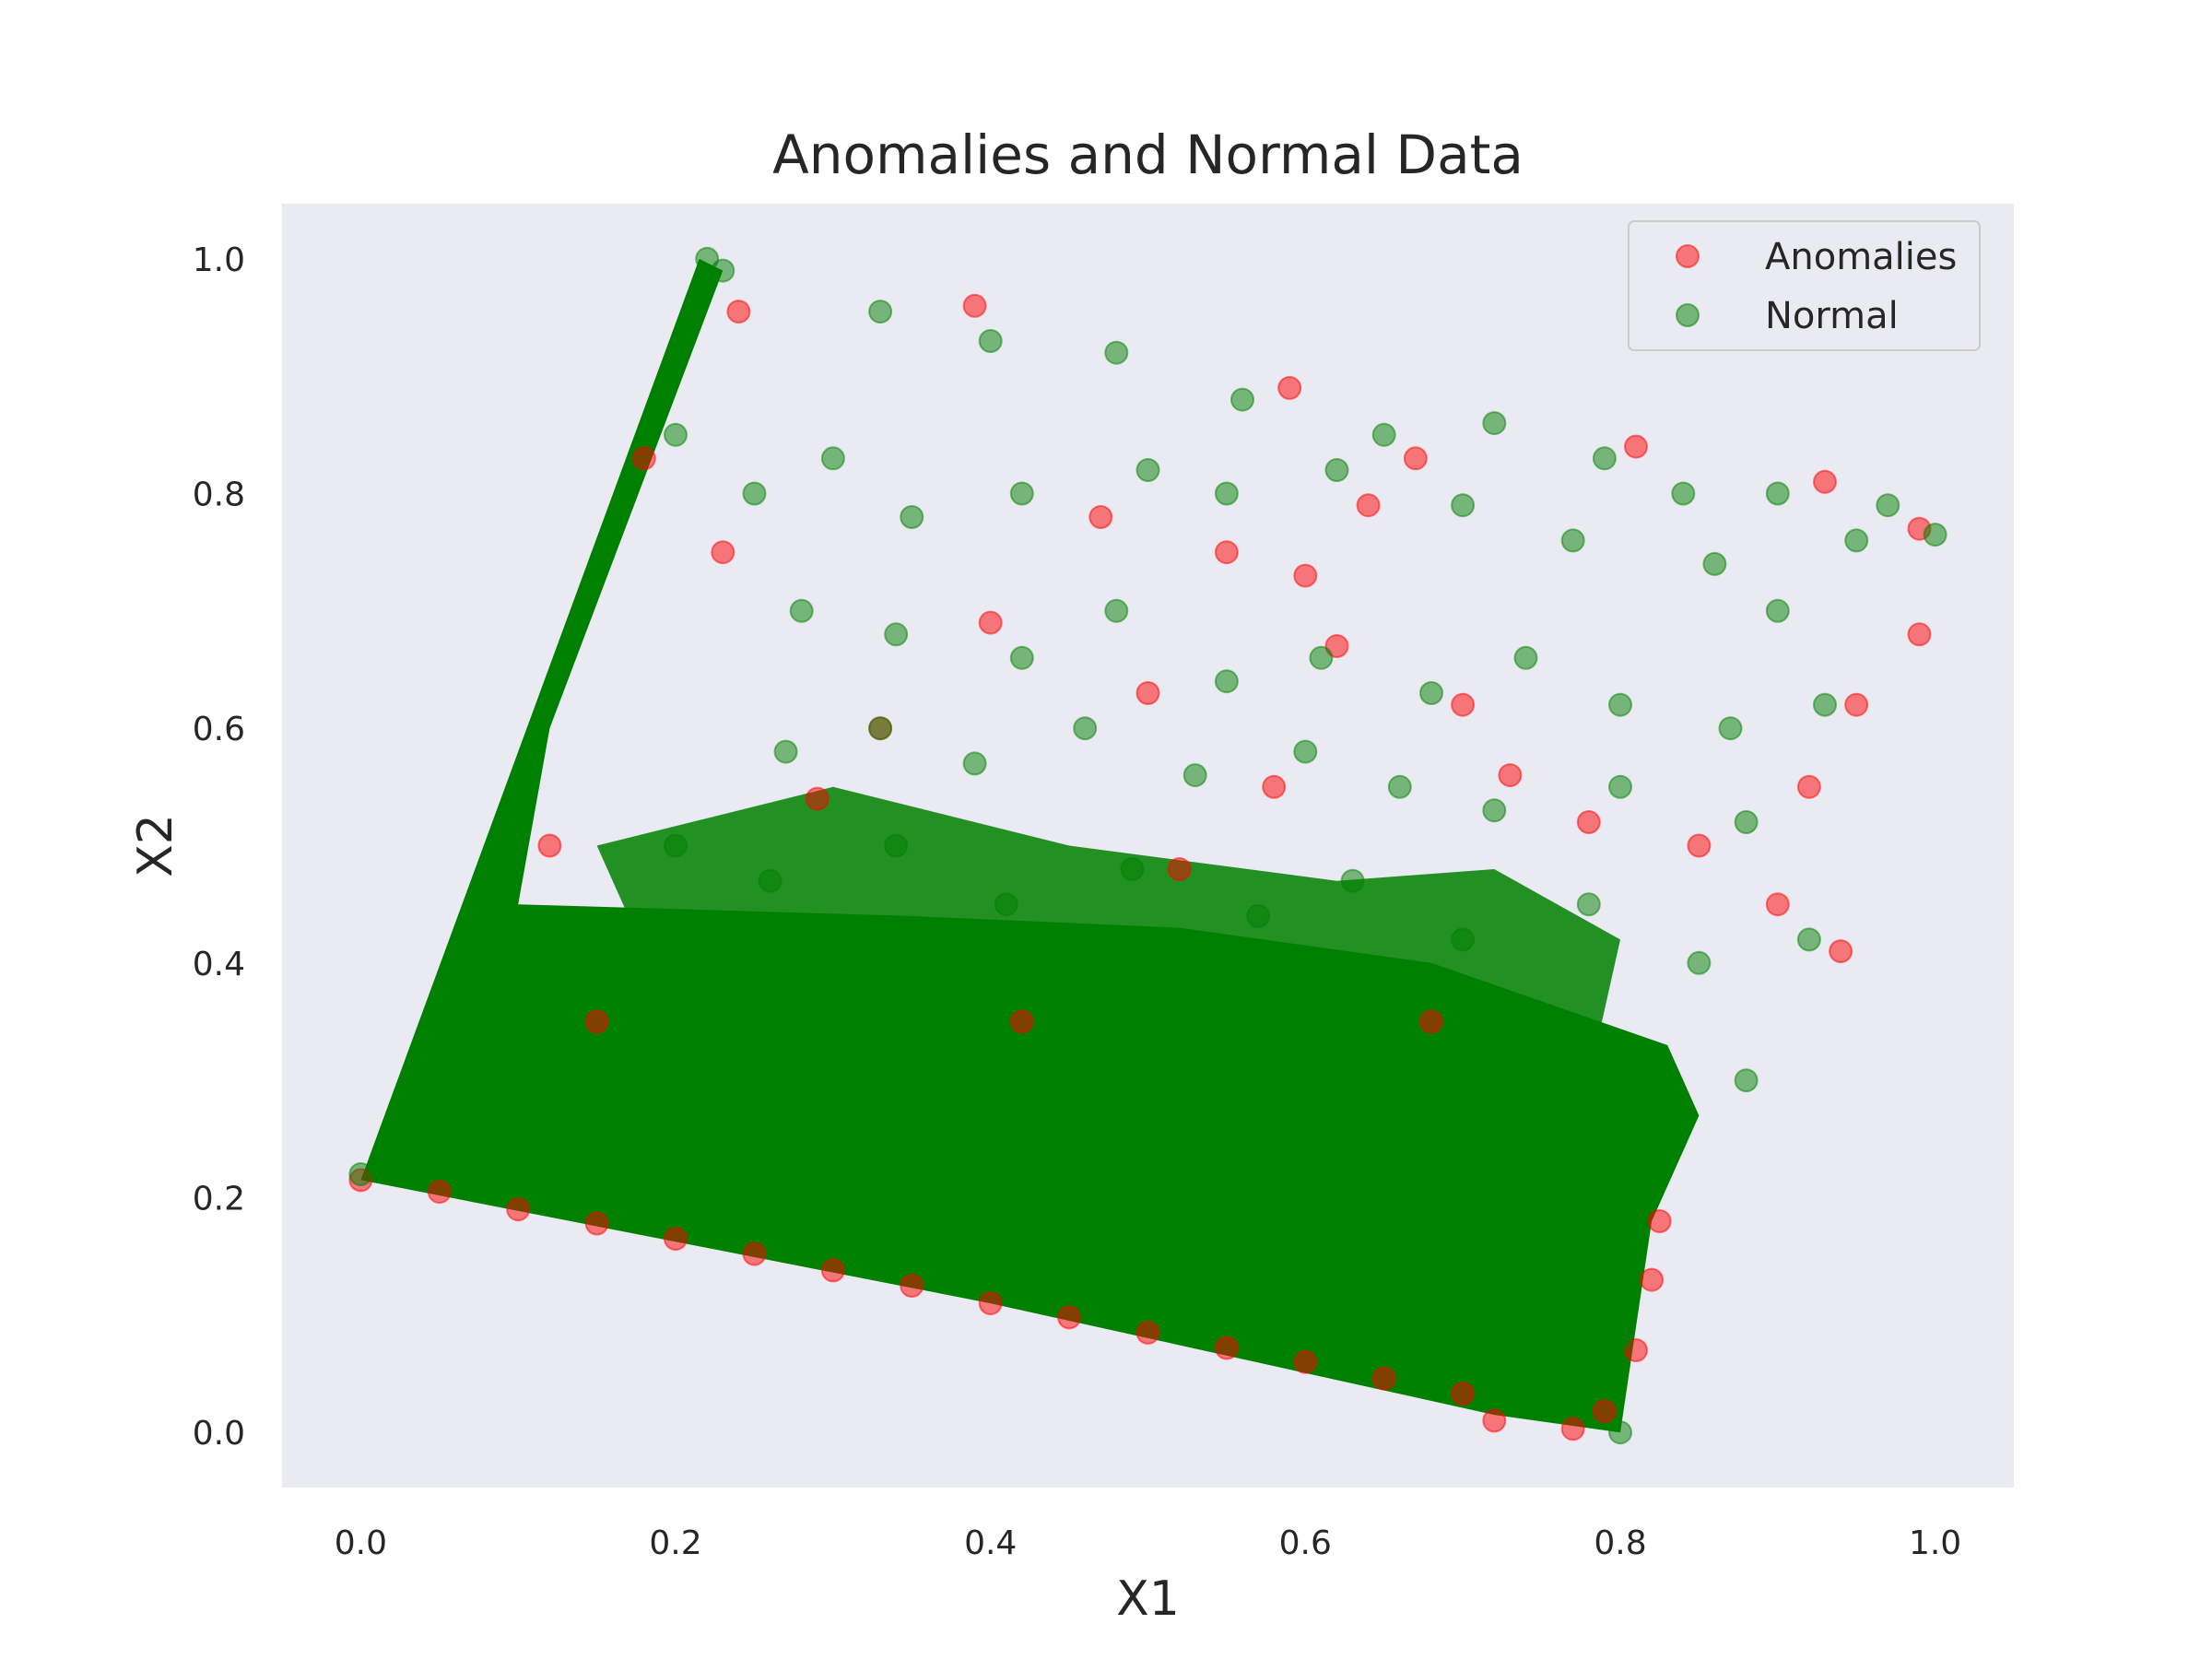 The image size is (2212, 1659). Describe the element at coordinates (361, 1543) in the screenshot. I see `x-tick-label: 0.0` at that location.